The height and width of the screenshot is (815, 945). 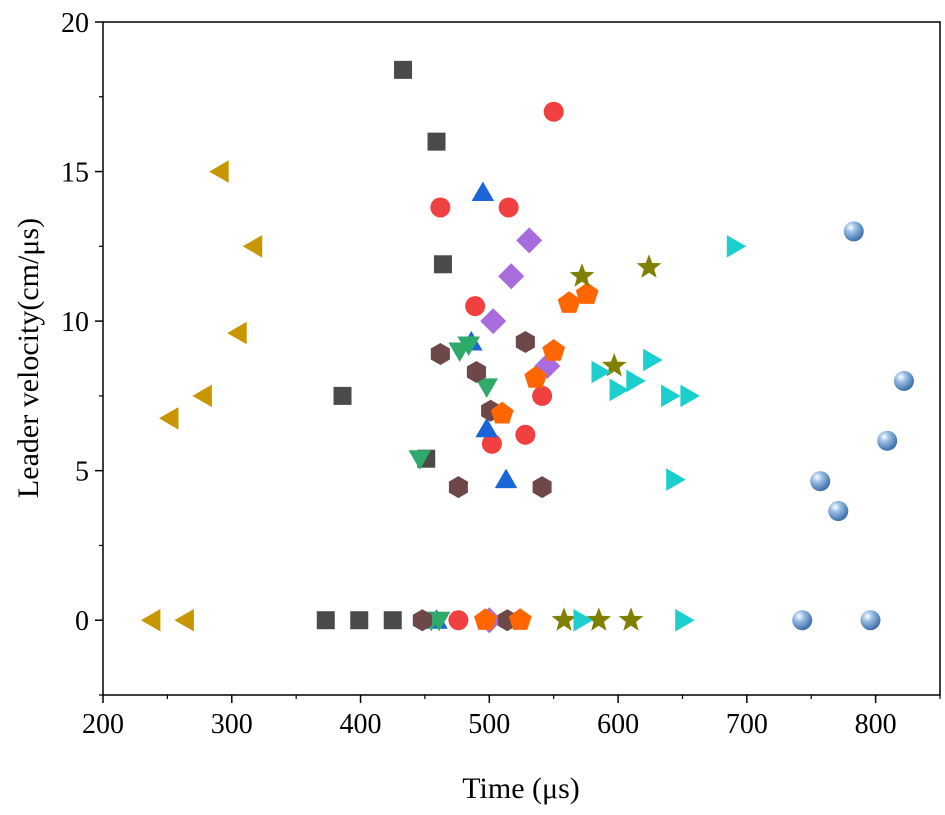 I want to click on y-tick-label: 15, so click(x=75, y=173).